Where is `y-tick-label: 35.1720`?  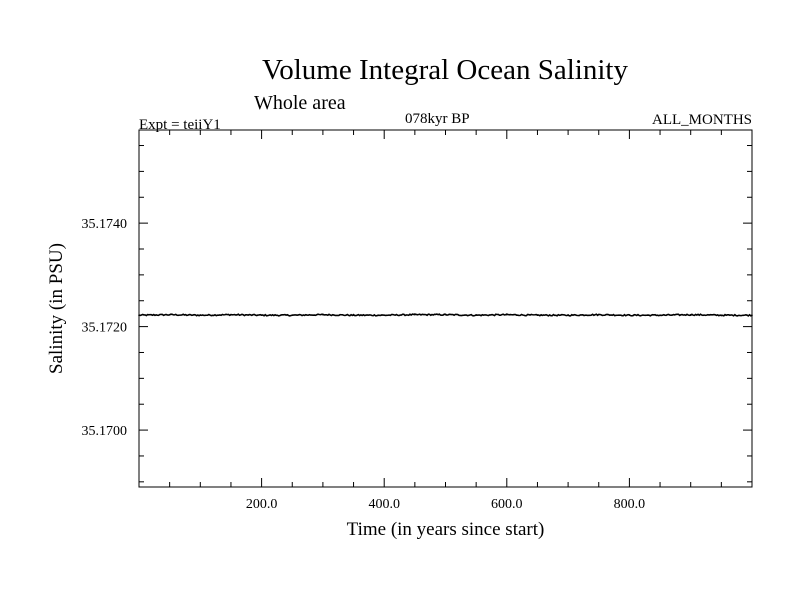 y-tick-label: 35.1720 is located at coordinates (105, 328).